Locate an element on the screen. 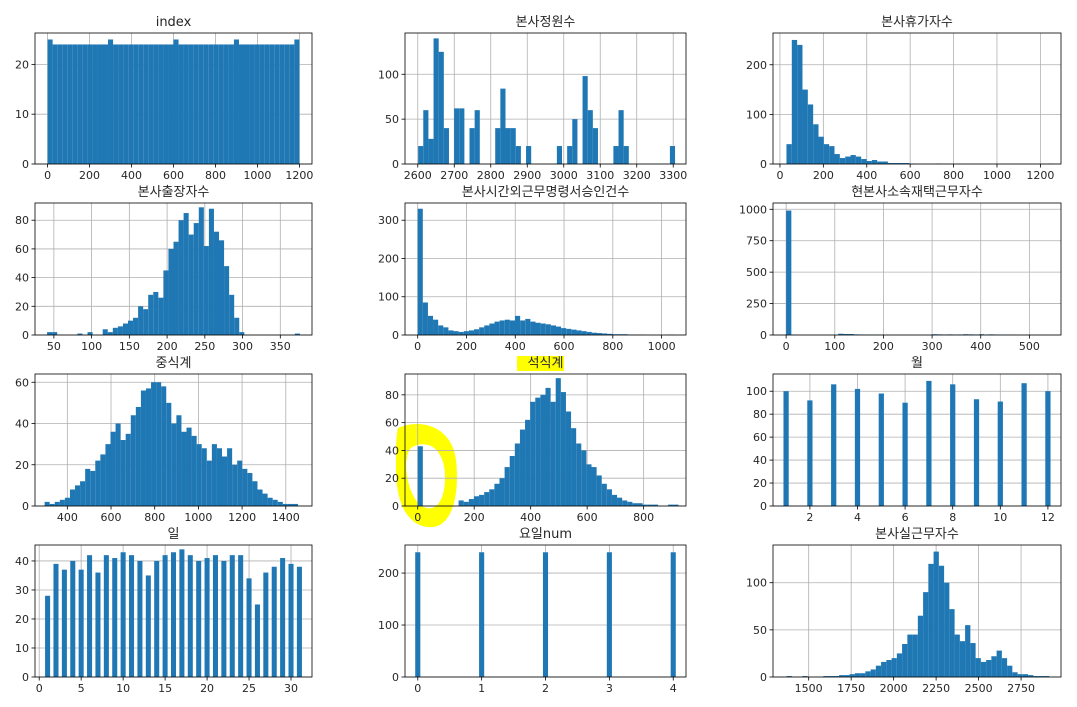 This screenshot has width=1077, height=707. subplot-10: 0 1 2 3 4 0 100 200 요일num is located at coordinates (532, 611).